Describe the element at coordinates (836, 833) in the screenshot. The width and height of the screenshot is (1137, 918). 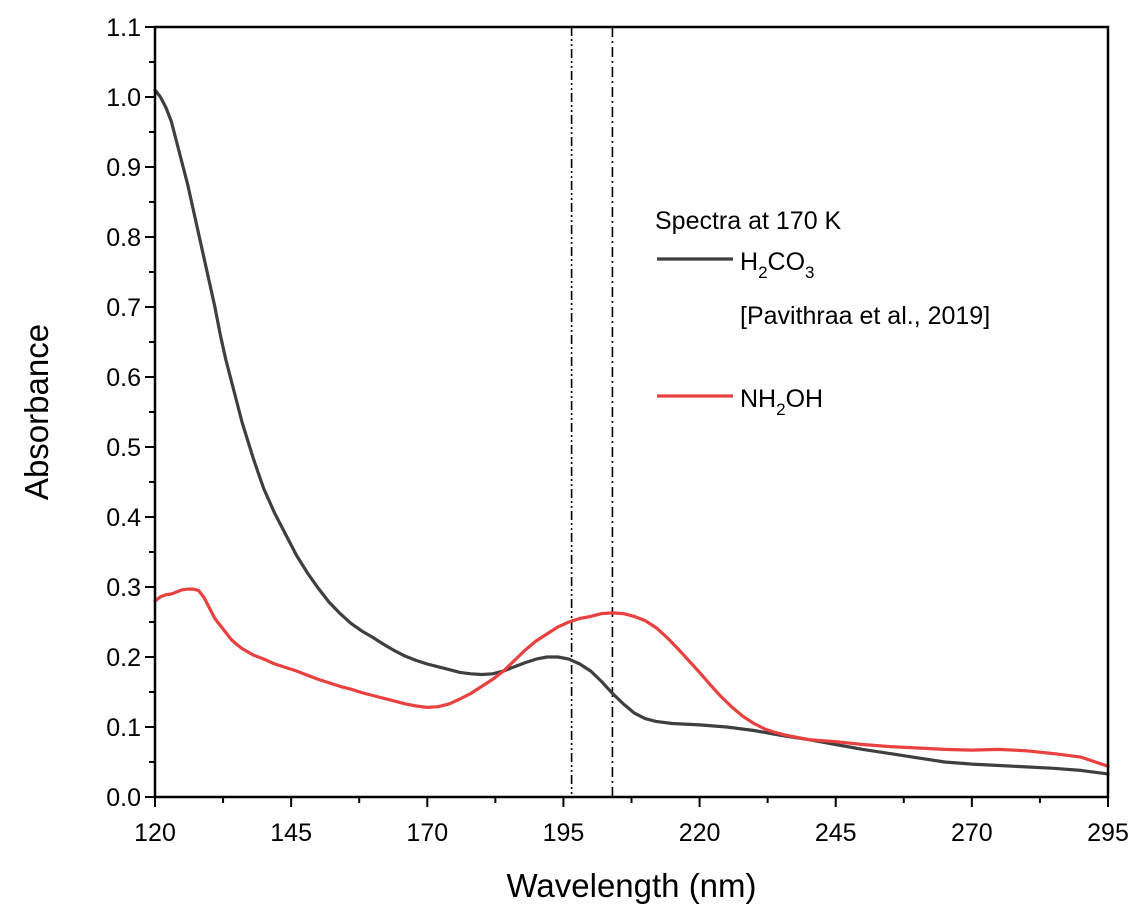
I see `x-tick-label: 245` at that location.